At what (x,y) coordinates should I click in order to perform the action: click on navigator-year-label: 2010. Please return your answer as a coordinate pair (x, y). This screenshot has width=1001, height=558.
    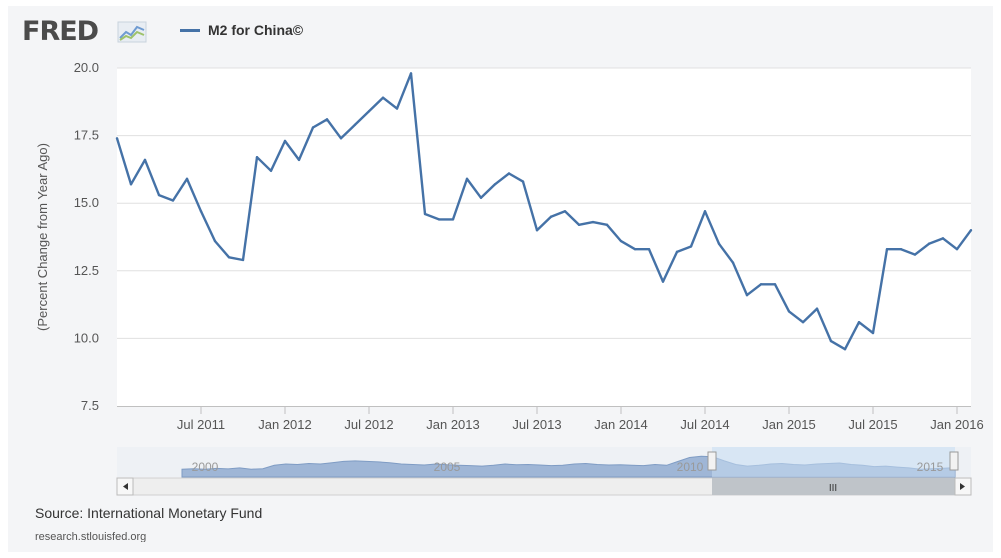
    Looking at the image, I should click on (690, 467).